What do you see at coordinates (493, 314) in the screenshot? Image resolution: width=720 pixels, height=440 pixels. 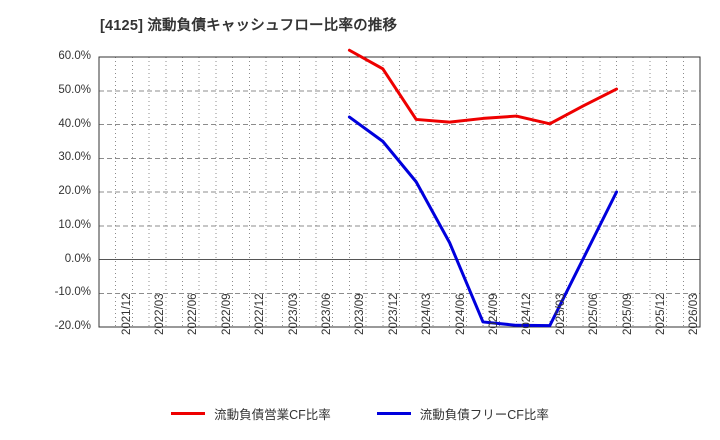 I see `x-axis-tick-label: 2024/09` at bounding box center [493, 314].